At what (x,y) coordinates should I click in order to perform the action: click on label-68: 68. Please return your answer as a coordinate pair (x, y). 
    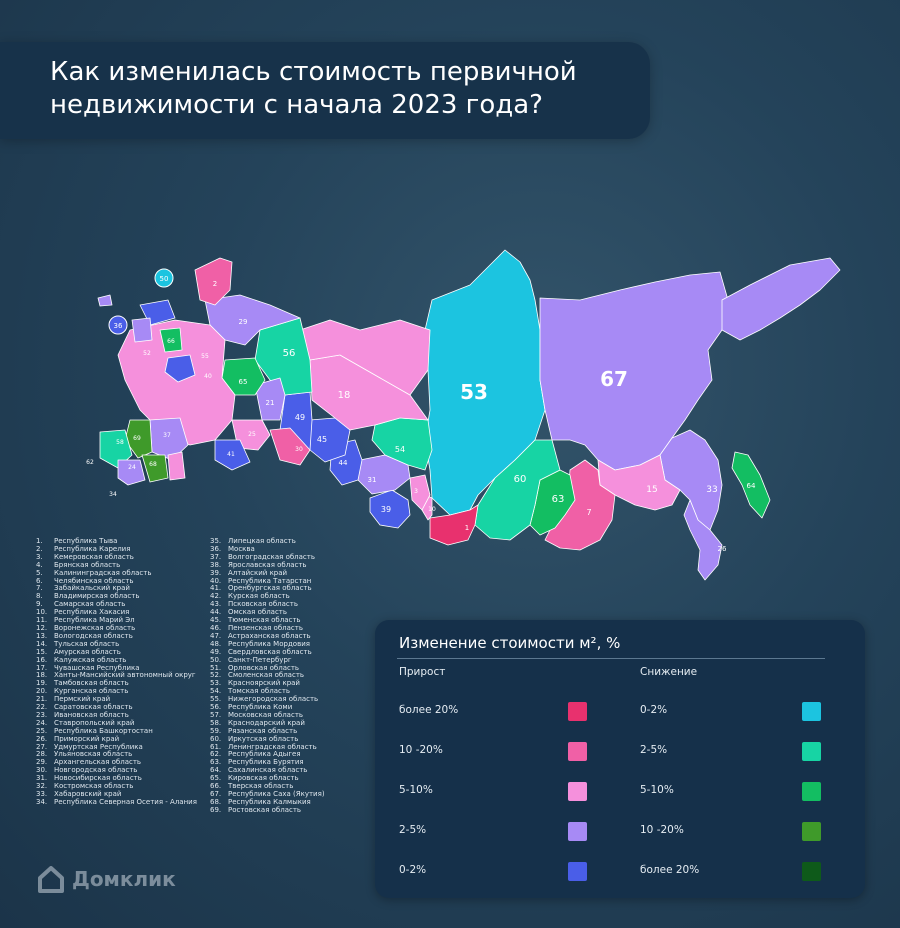
    Looking at the image, I should click on (153, 464).